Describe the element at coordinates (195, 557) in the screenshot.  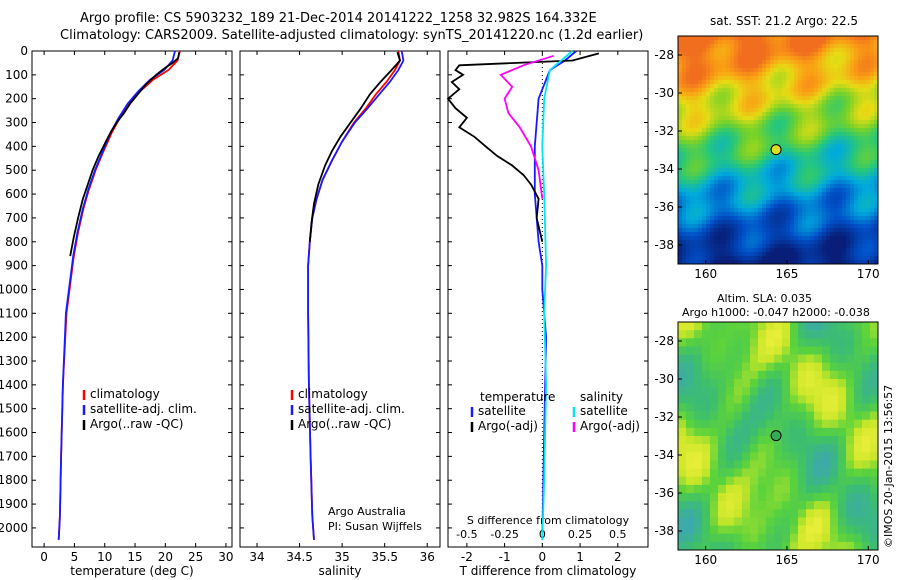
I see `x-tick-label: 25` at that location.